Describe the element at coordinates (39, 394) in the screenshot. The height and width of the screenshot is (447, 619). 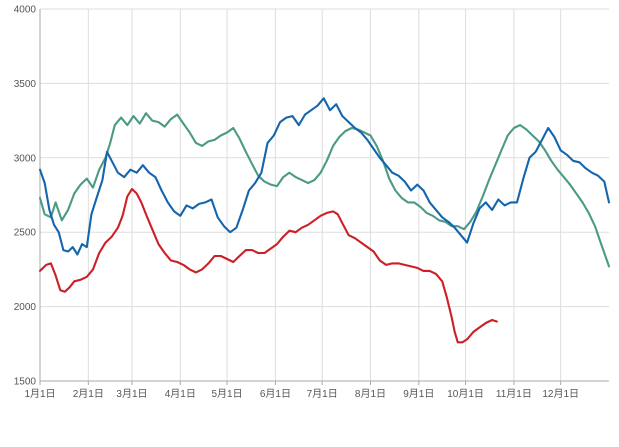
I see `x-tick-label: 1月1日` at that location.